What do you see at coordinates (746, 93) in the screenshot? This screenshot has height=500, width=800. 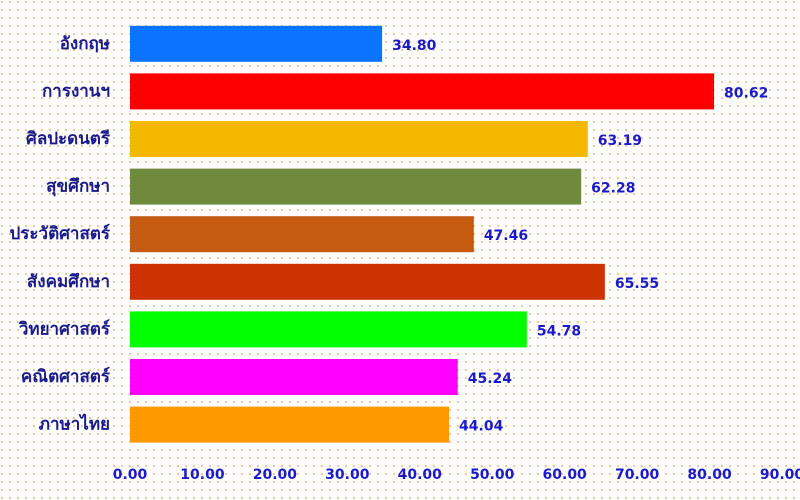 I see `value-label: 80.62` at bounding box center [746, 93].